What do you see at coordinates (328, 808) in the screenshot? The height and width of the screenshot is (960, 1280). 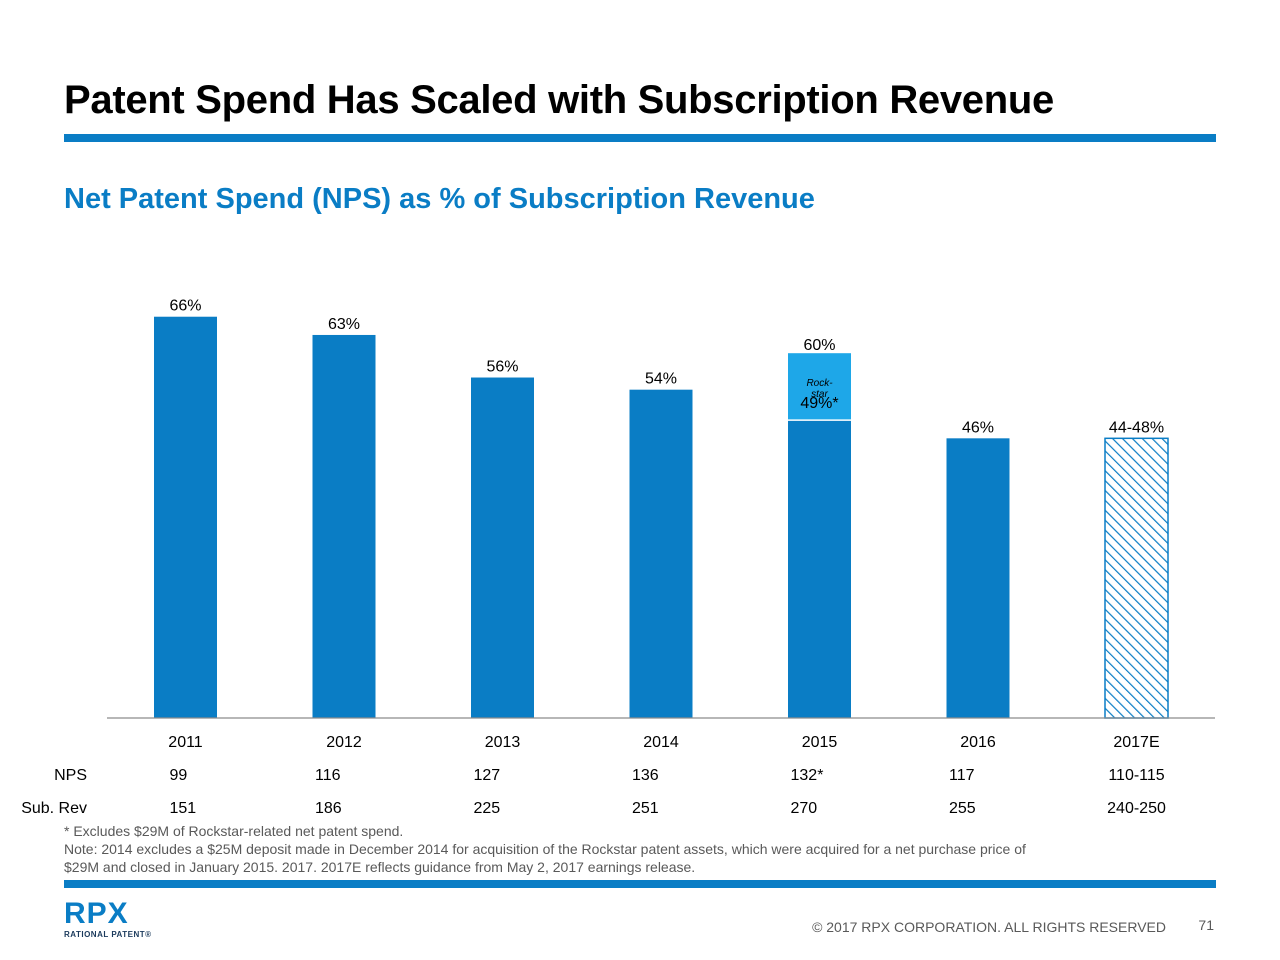 I see `table-cell-sub-rev-2012: 186` at bounding box center [328, 808].